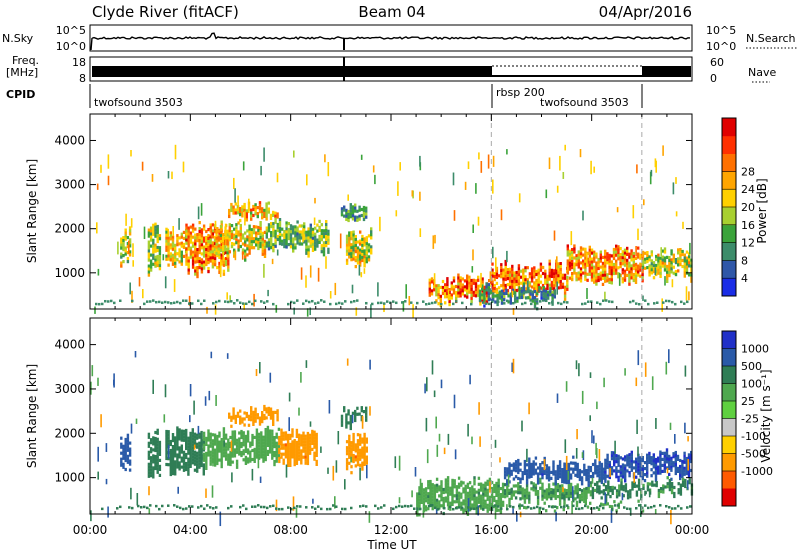 The image size is (800, 554). Describe the element at coordinates (391, 530) in the screenshot. I see `x-tick-label: 12:00` at that location.